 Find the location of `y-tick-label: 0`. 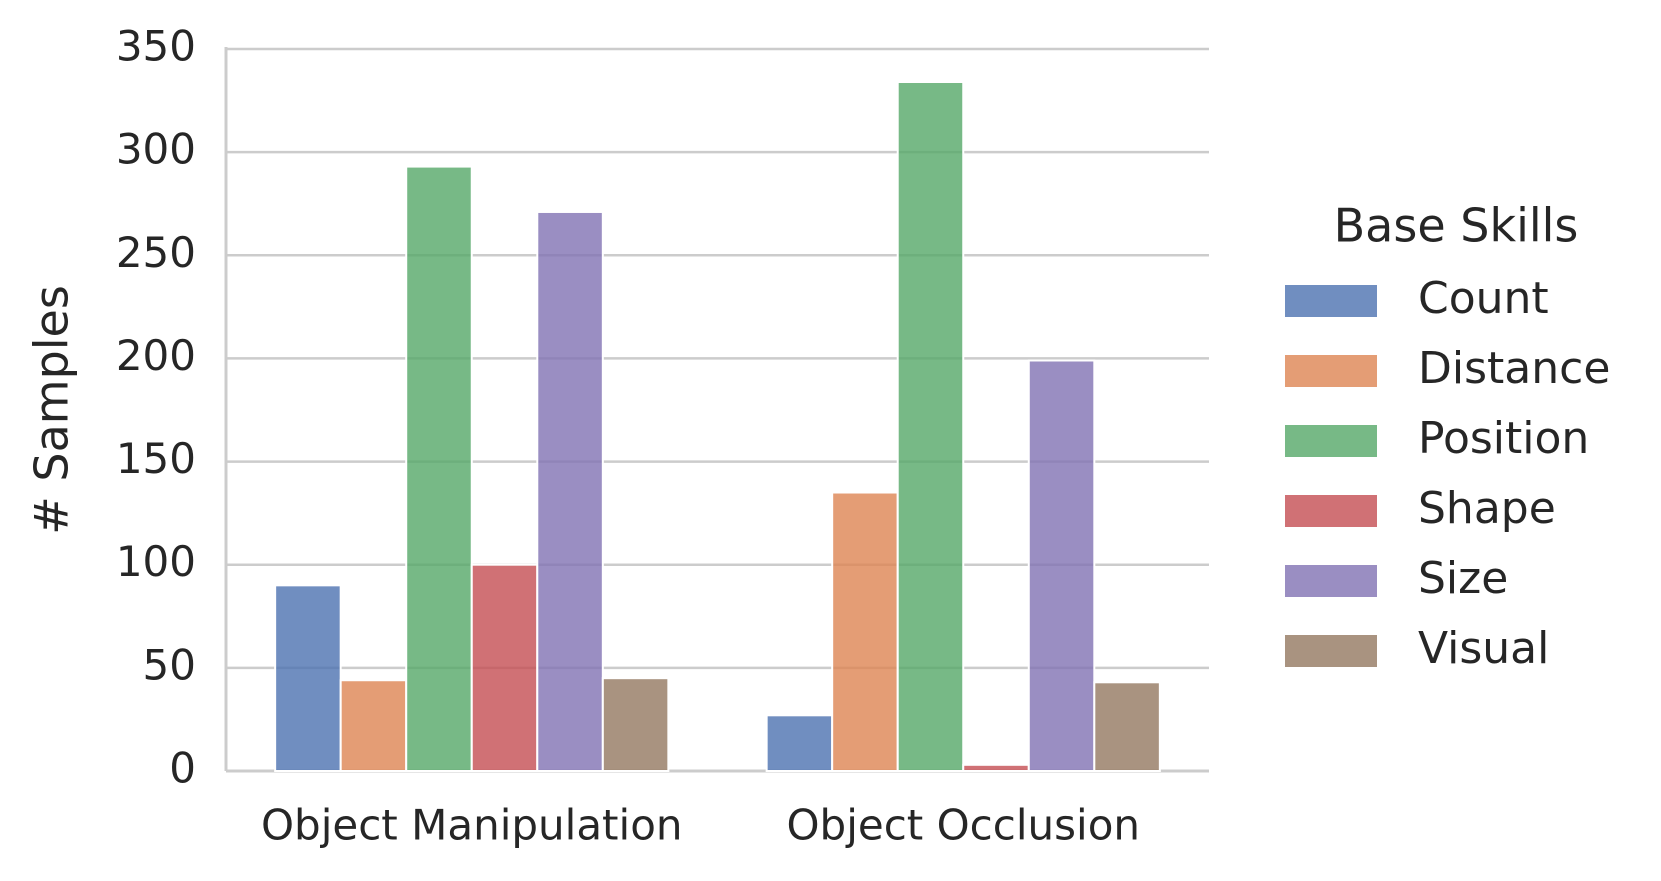

y-tick-label: 0 is located at coordinates (182, 768).